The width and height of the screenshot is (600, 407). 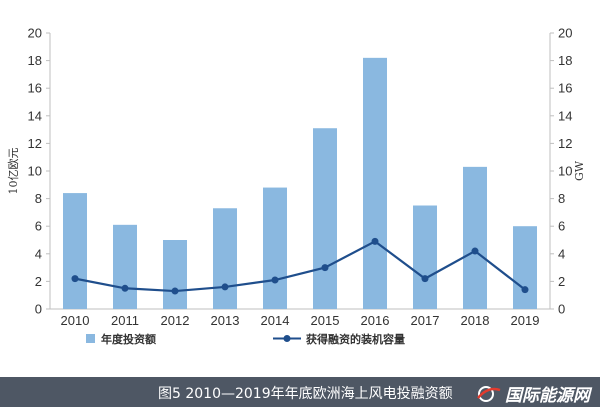 I want to click on y-tick-label: 4, so click(x=38, y=253).